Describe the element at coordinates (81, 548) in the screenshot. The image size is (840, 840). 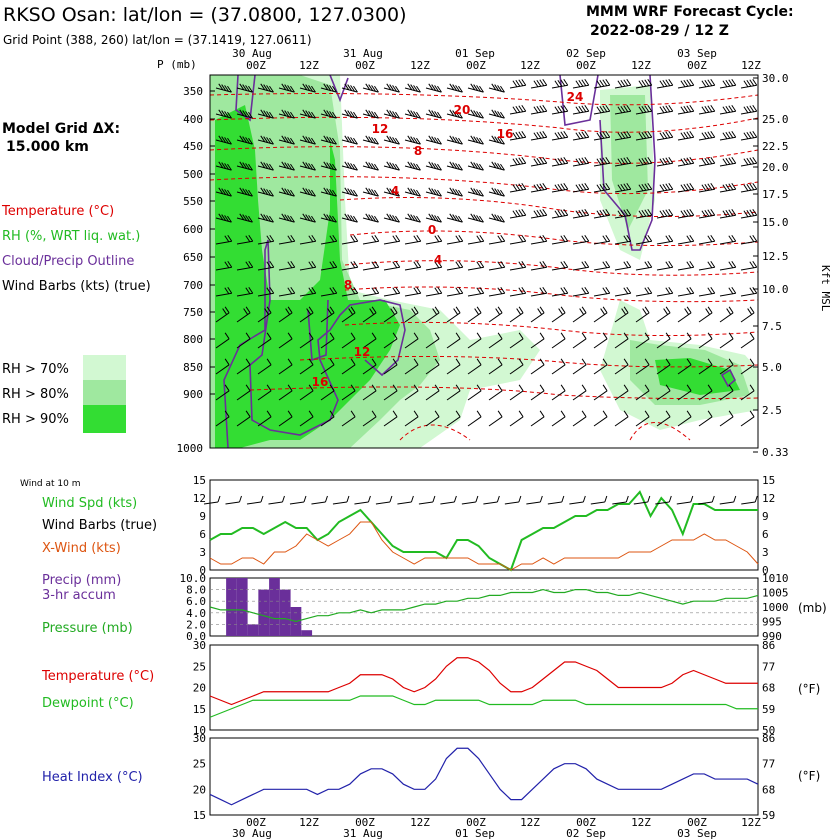
I see `legend-xwind: X-Wind (kts)` at that location.